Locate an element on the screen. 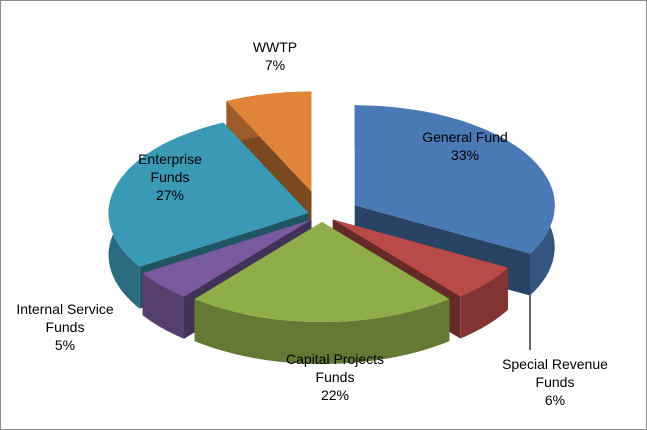  data-label: WWTP 7% is located at coordinates (275, 56).